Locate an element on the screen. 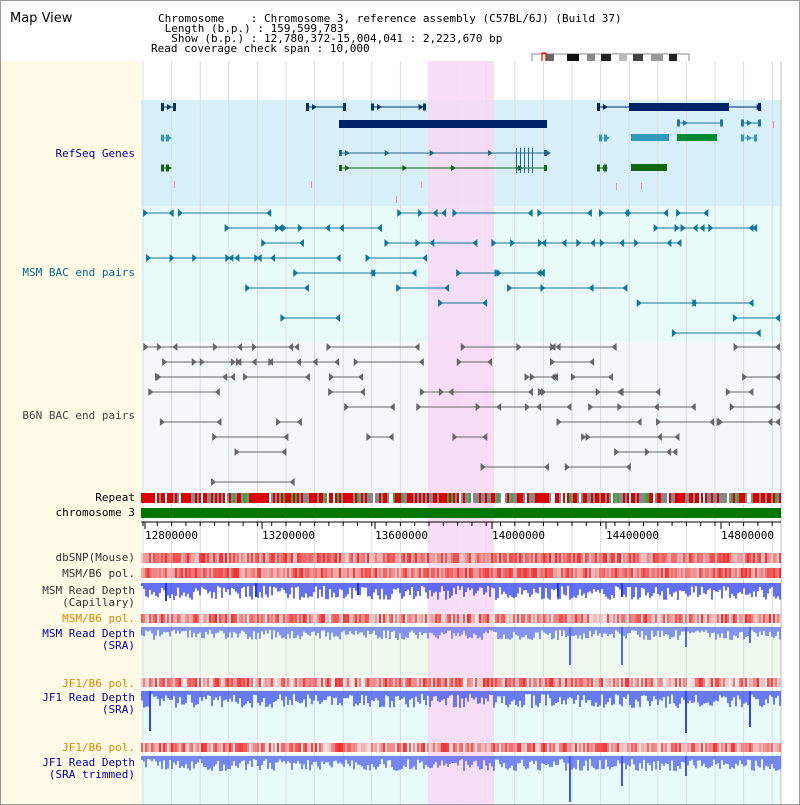 This screenshot has width=800, height=805. msm-depth-capillary-label: MSM Read Depth (Capillary) is located at coordinates (88, 596).